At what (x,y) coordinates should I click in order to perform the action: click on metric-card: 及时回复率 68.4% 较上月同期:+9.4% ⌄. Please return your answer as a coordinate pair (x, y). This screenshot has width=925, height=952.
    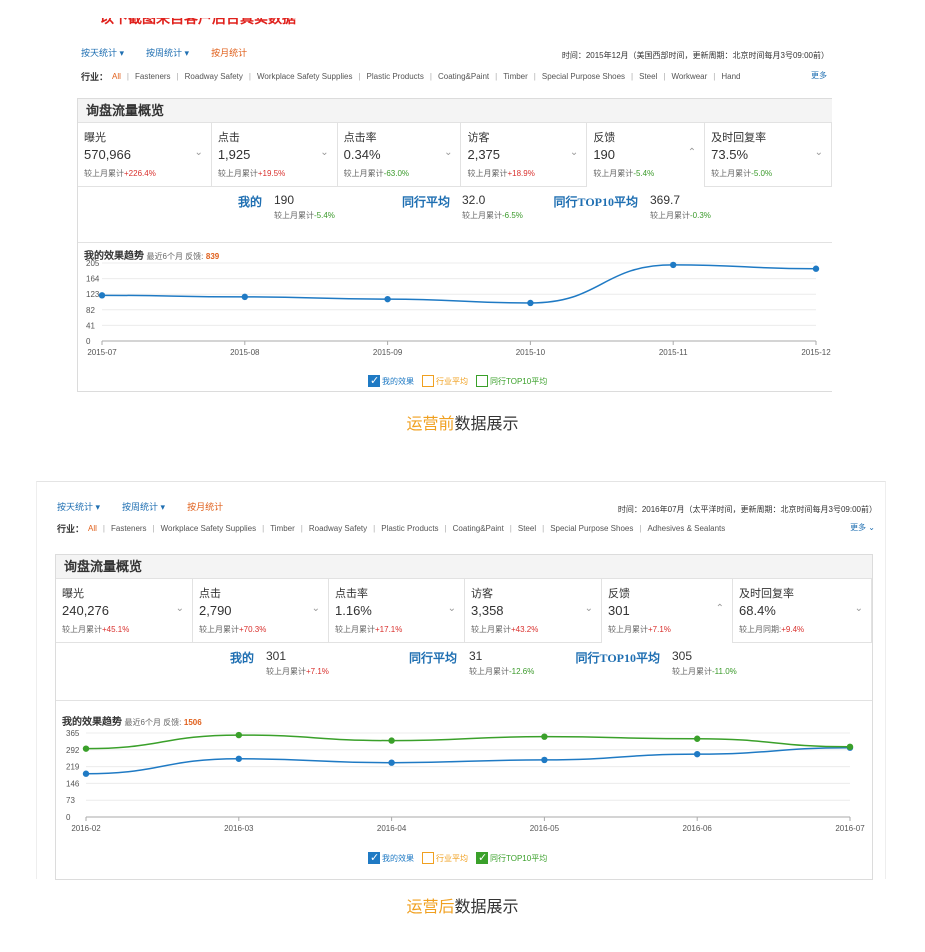
    Looking at the image, I should click on (802, 611).